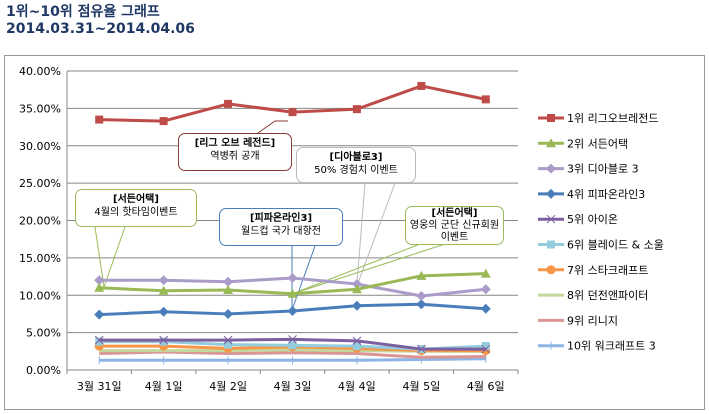 Image resolution: width=709 pixels, height=414 pixels. I want to click on y-tick-label: 0.00%, so click(43, 370).